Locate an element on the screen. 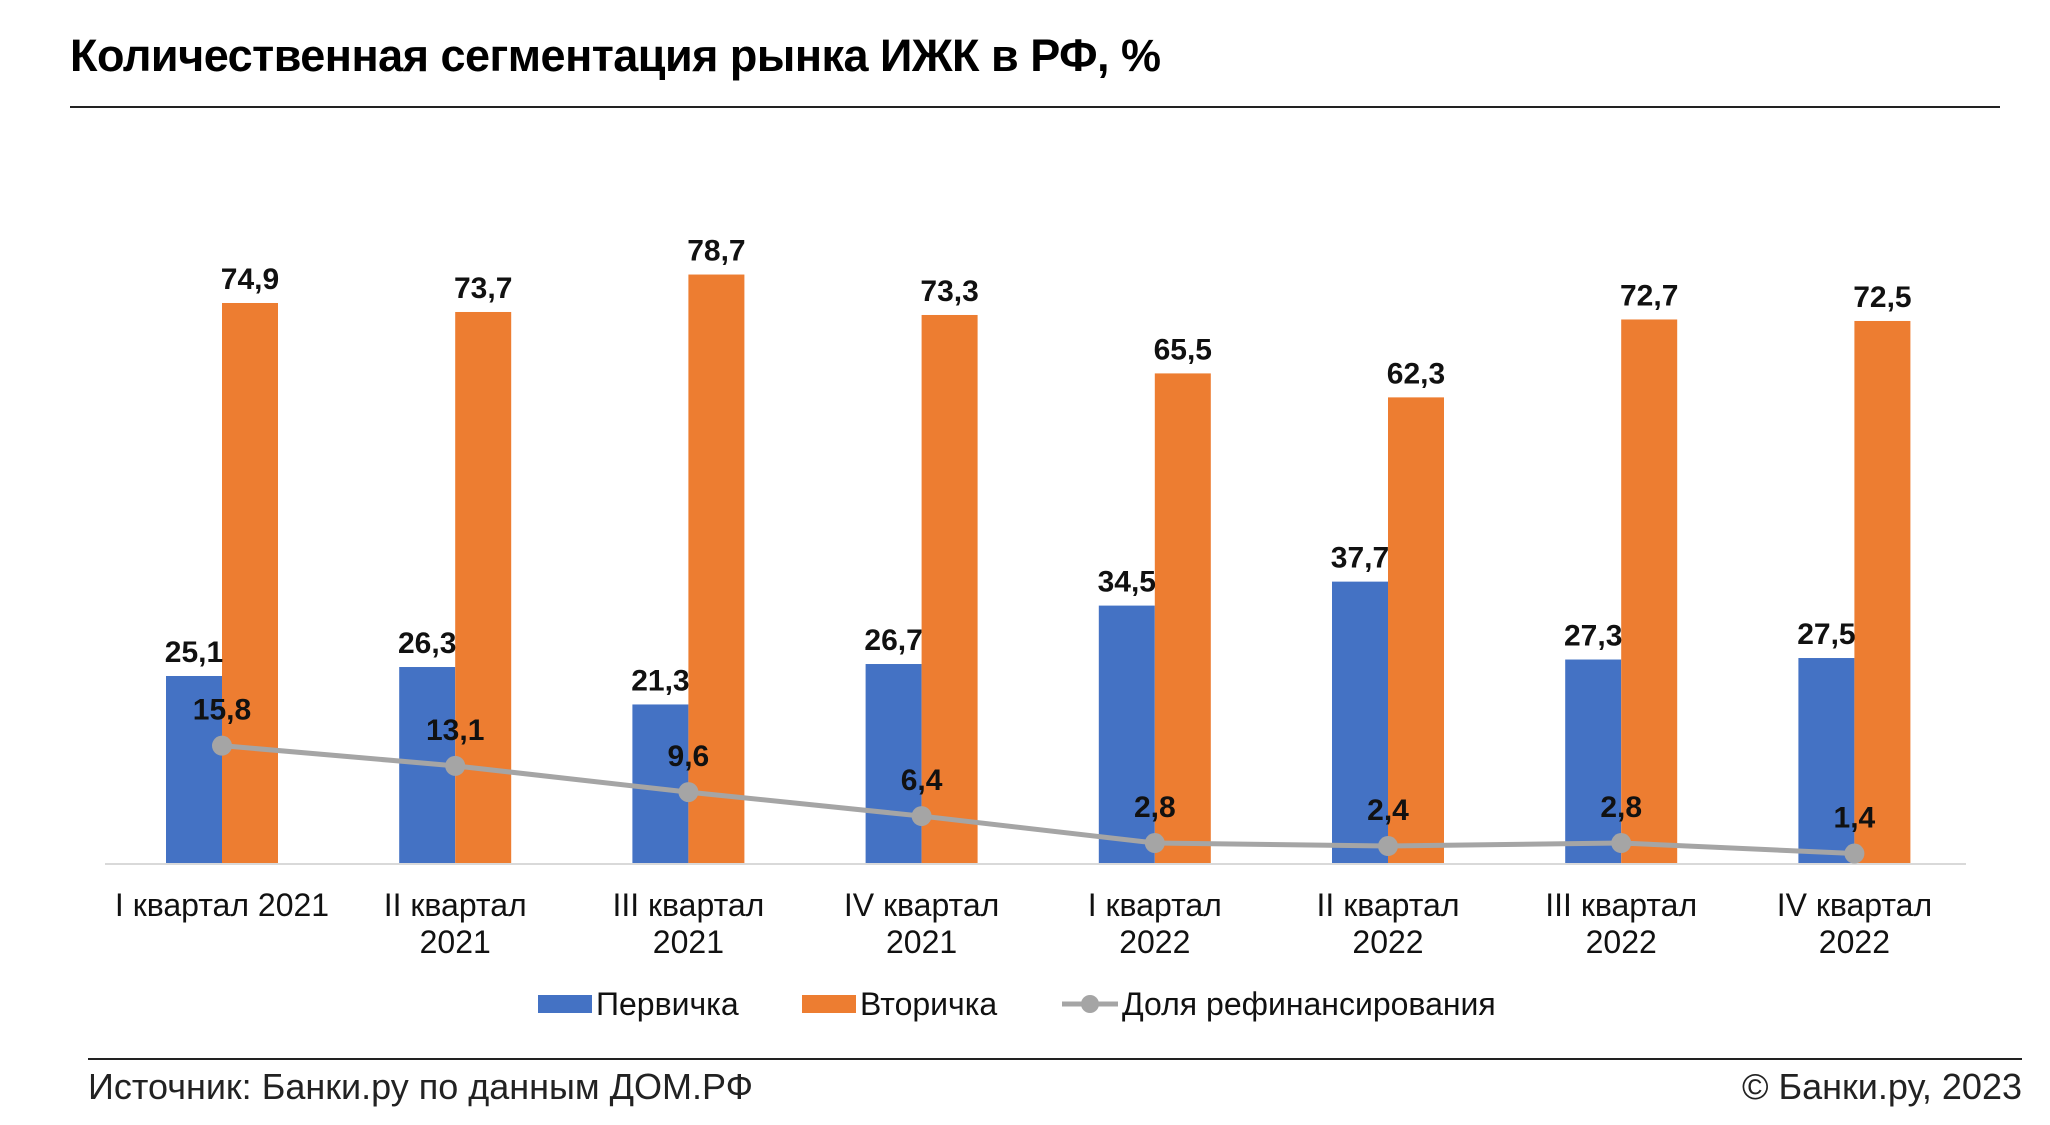 The width and height of the screenshot is (2050, 1125). primary-value-label: 26,7 is located at coordinates (893, 640).